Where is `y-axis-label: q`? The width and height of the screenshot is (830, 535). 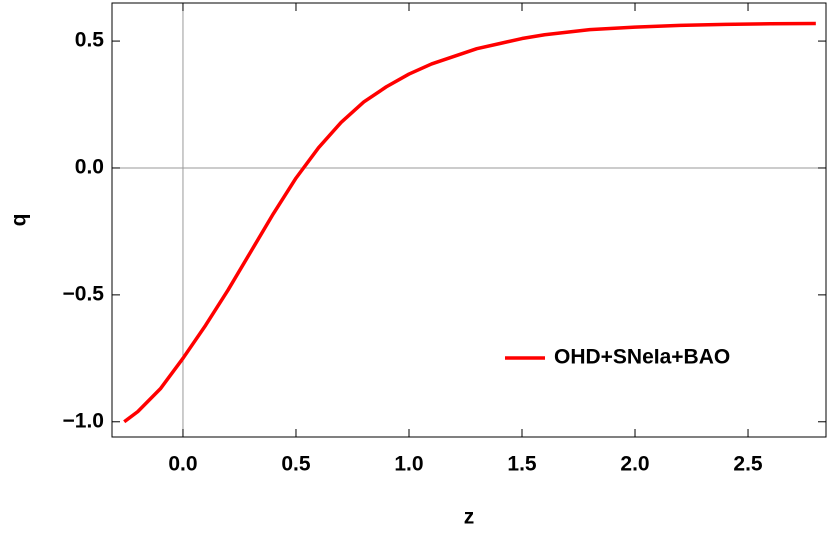 y-axis-label: q is located at coordinates (19, 220).